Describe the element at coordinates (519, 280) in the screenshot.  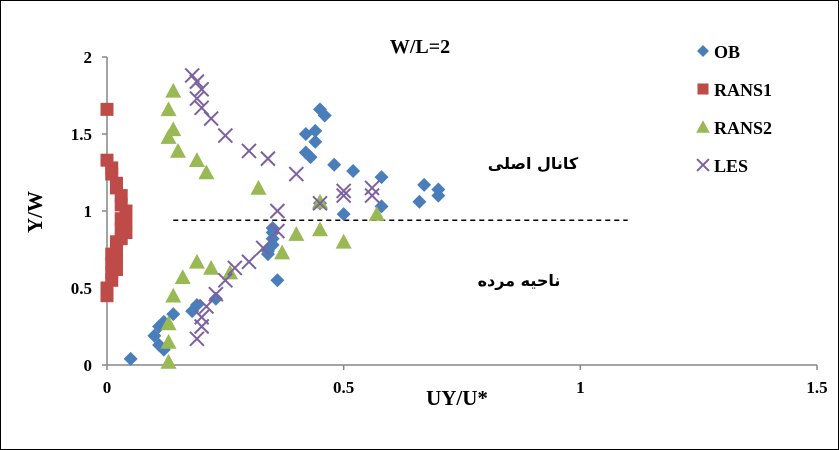
I see `annotation-dead-zone: ناحیه مرده` at that location.